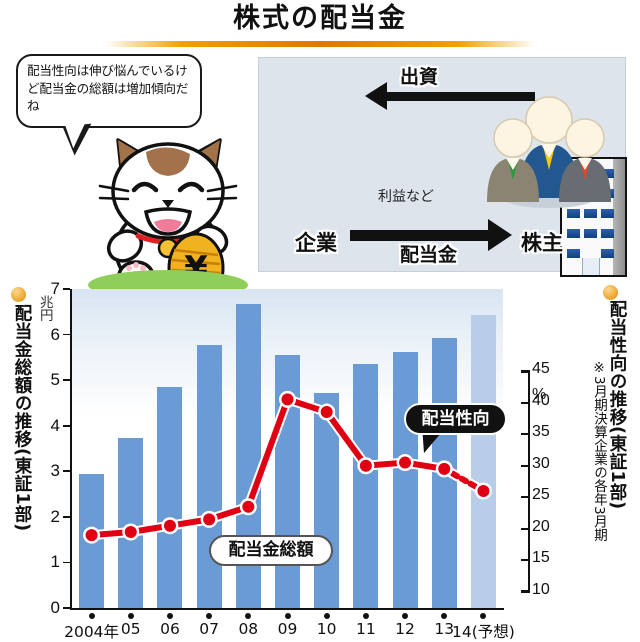 The height and width of the screenshot is (642, 640). I want to click on dividend-arrow-head, so click(500, 235).